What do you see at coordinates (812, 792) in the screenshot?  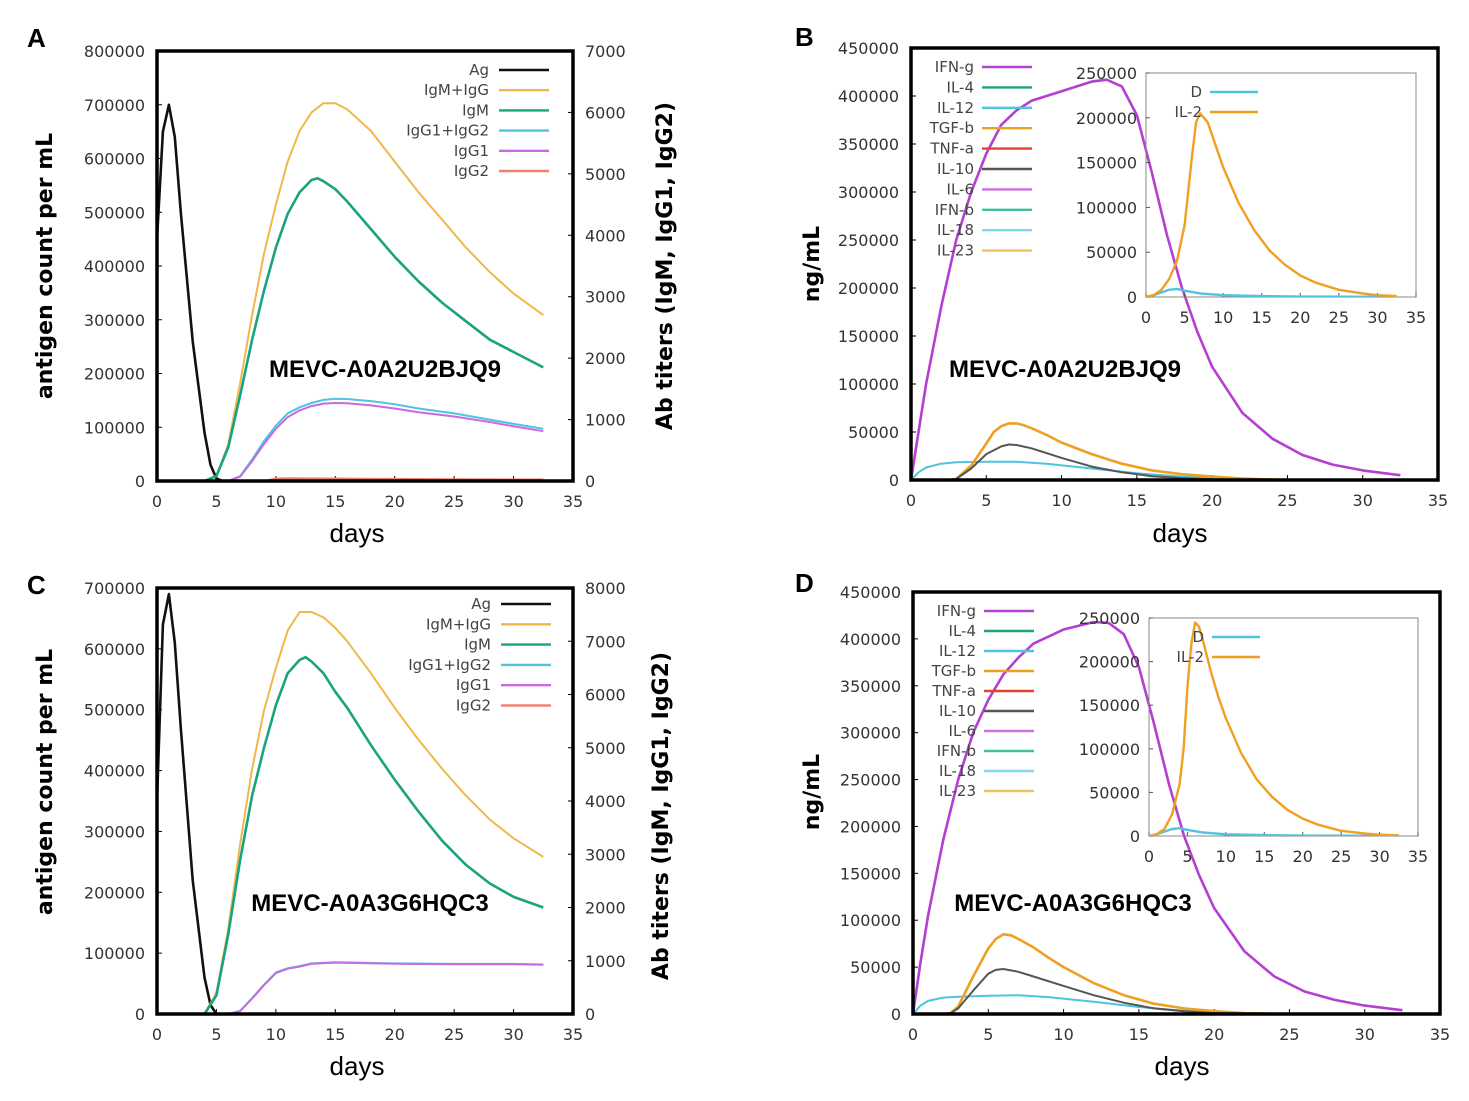 I see `y-axis-label: ng/mL` at bounding box center [812, 792].